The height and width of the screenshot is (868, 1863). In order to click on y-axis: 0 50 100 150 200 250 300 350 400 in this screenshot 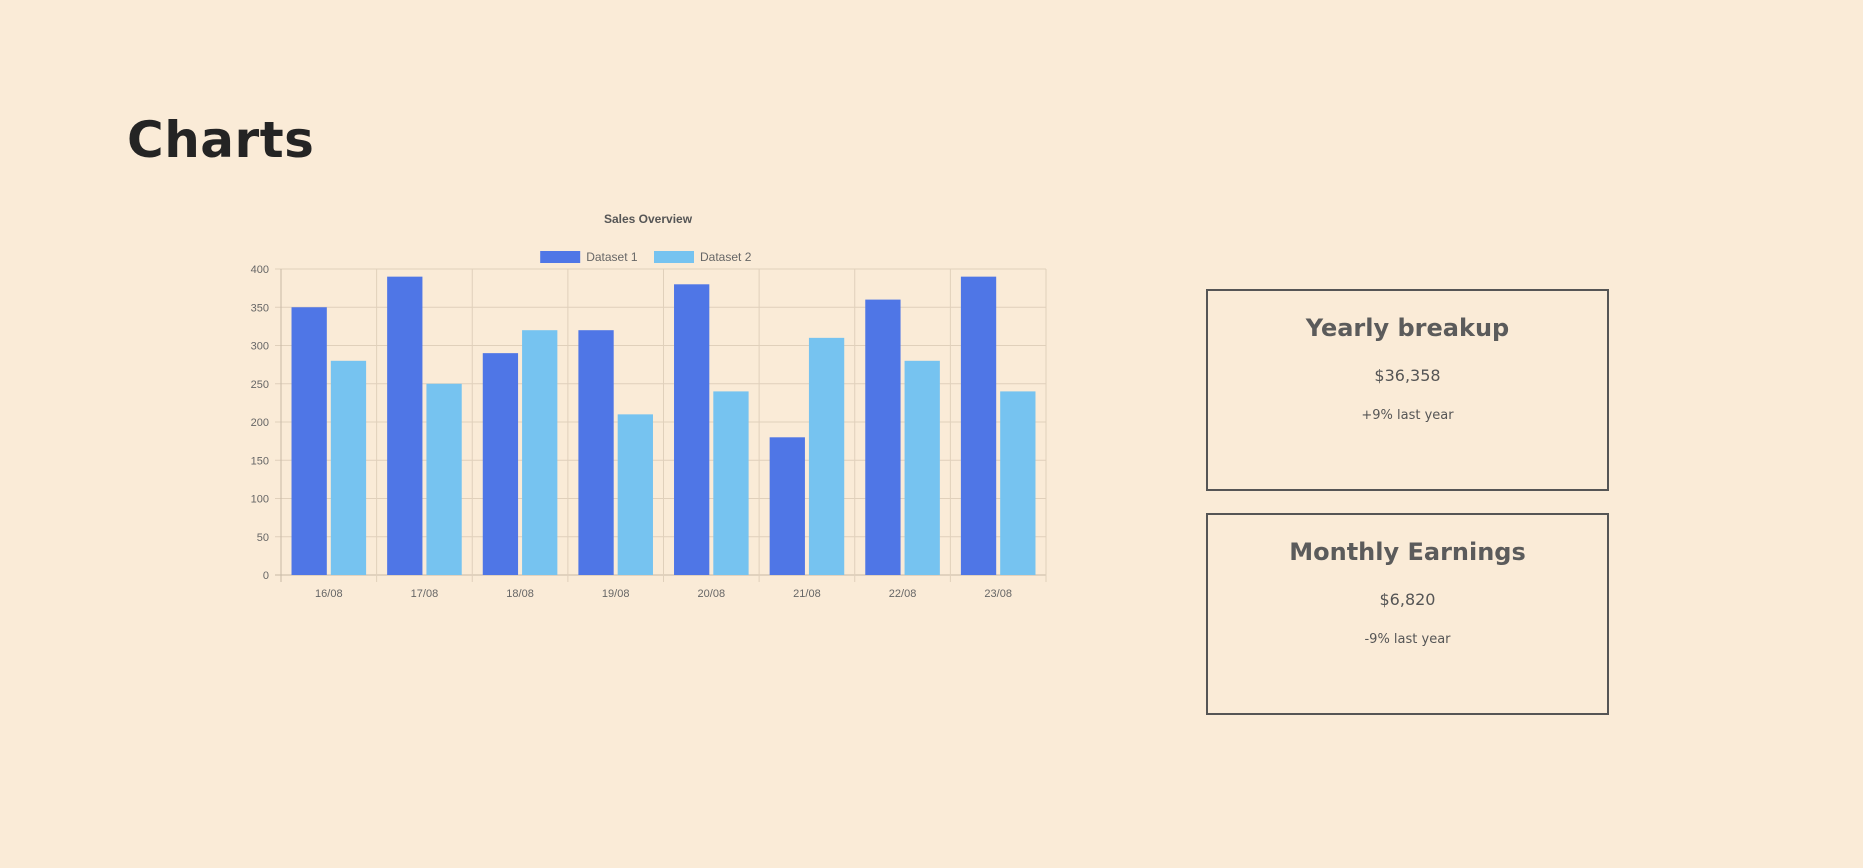, I will do `click(260, 423)`.